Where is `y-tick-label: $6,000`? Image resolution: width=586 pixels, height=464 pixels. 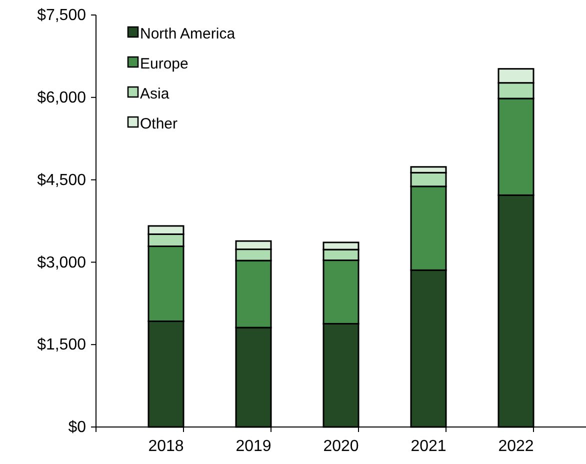
y-tick-label: $6,000 is located at coordinates (61, 98).